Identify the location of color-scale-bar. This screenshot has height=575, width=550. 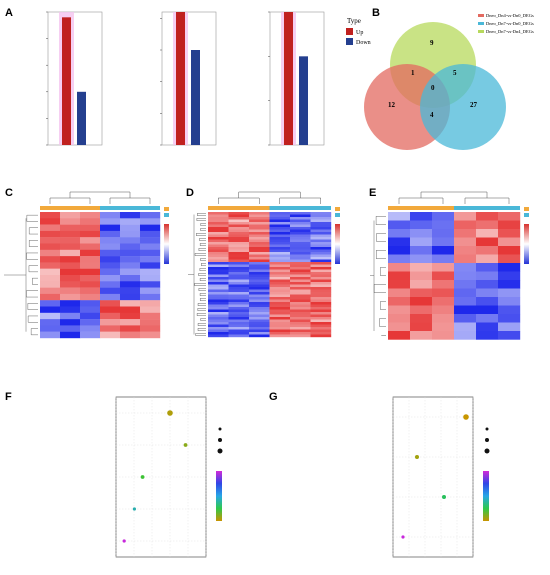
(526, 244).